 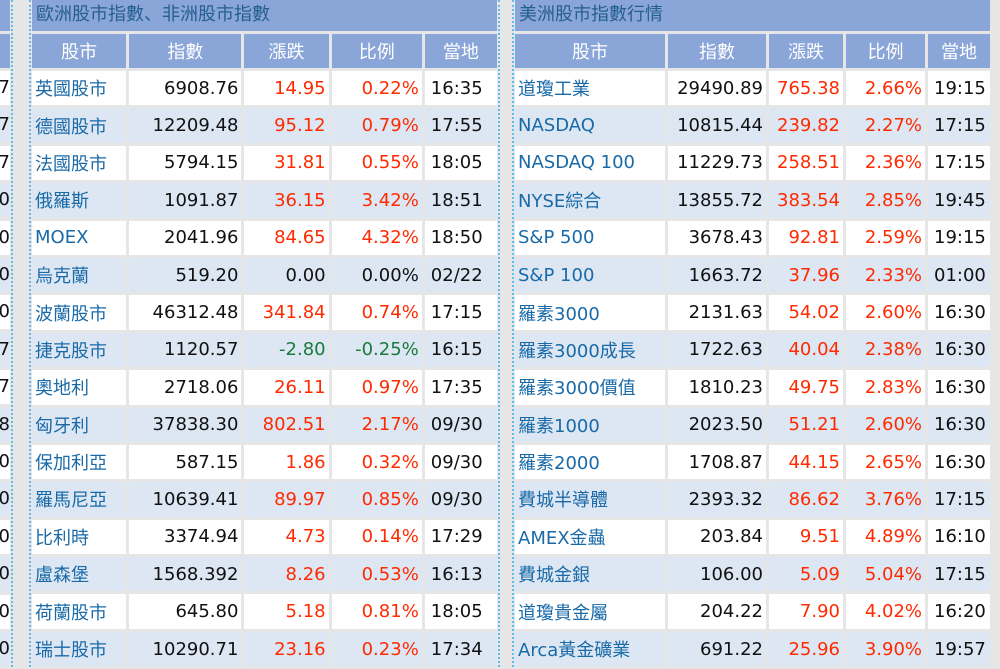 What do you see at coordinates (590, 350) in the screenshot?
I see `index-name-link: 羅素3000成長` at bounding box center [590, 350].